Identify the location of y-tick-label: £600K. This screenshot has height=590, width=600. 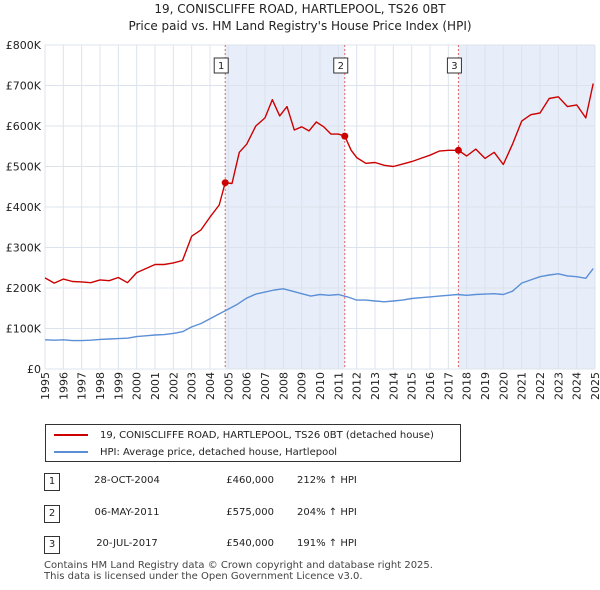
(24, 126).